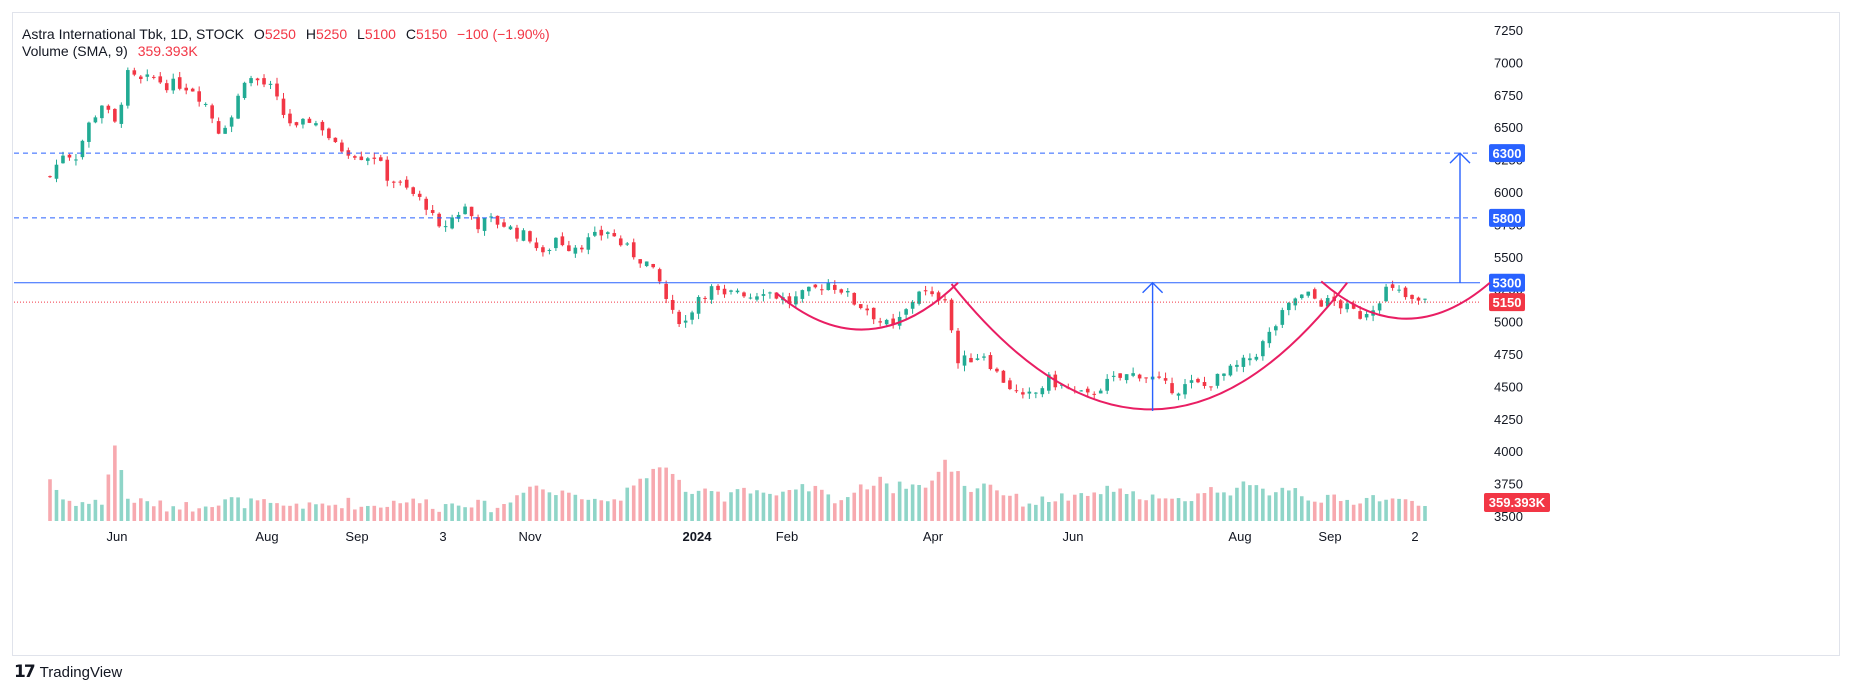 The image size is (1851, 694). I want to click on depth-arrow-head, so click(1153, 287).